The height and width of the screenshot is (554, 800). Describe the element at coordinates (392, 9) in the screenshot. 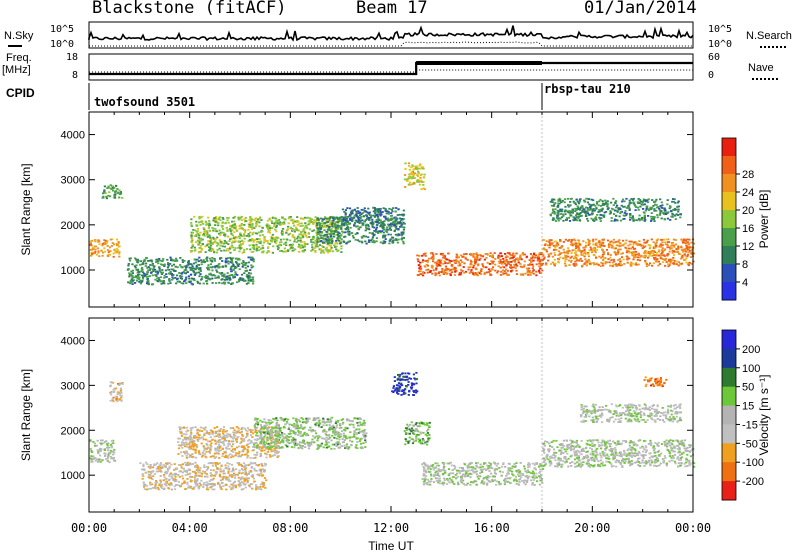

I see `beam-title: Beam 17` at that location.